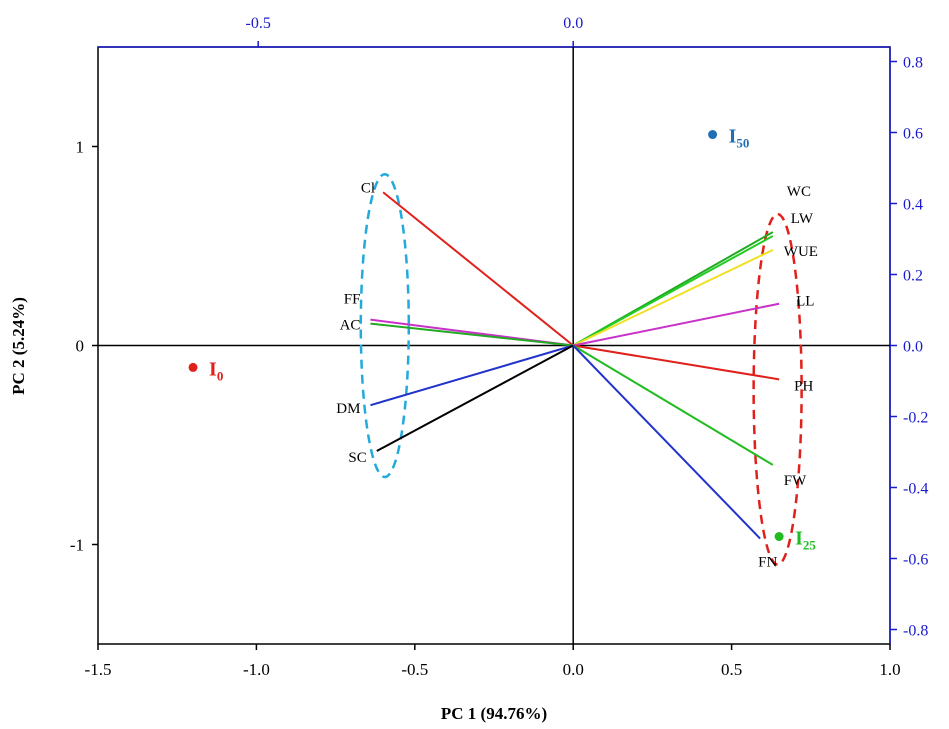  I want to click on right-cluster-ellipse, so click(777, 389).